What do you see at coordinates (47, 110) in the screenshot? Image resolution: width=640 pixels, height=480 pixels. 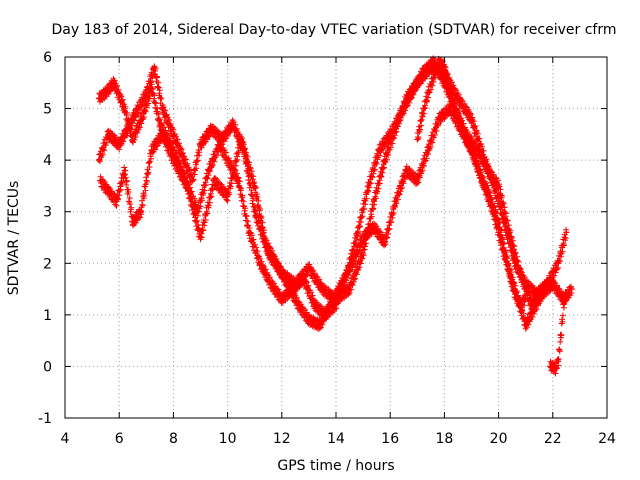 I see `y-tick-label: 5` at bounding box center [47, 110].